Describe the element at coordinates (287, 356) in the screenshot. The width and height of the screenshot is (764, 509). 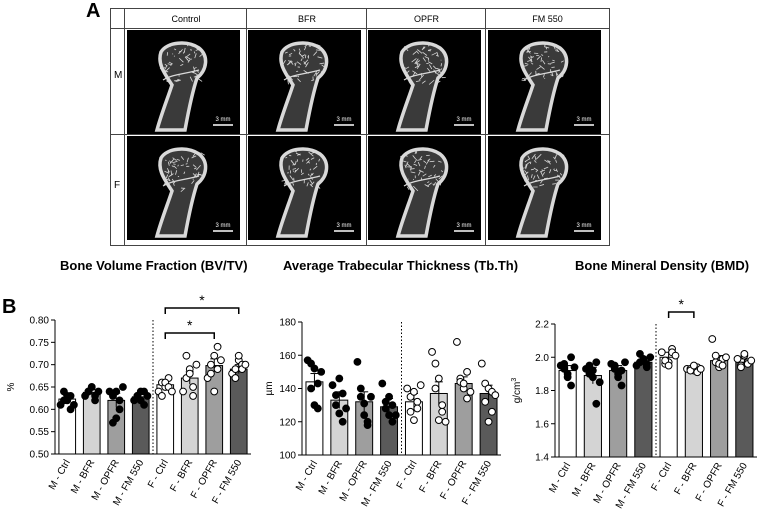
I see `y-tick-label: 160` at that location.